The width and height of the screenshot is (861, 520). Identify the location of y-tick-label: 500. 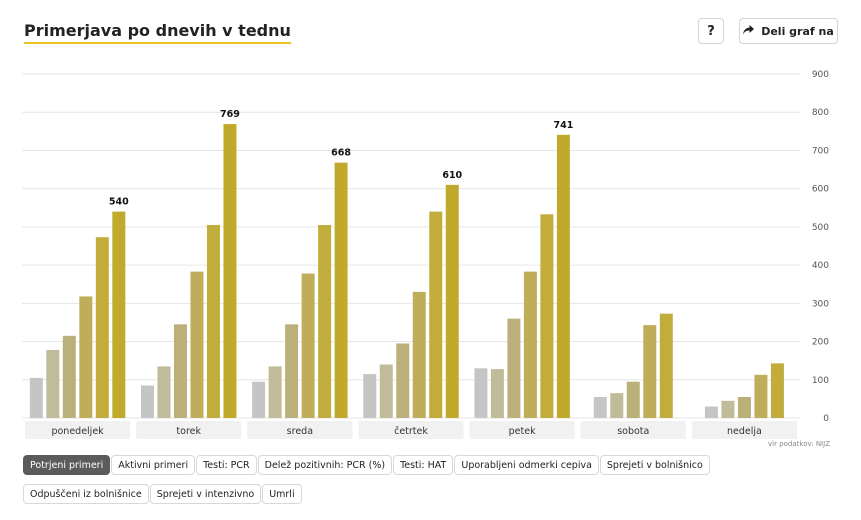
(820, 228).